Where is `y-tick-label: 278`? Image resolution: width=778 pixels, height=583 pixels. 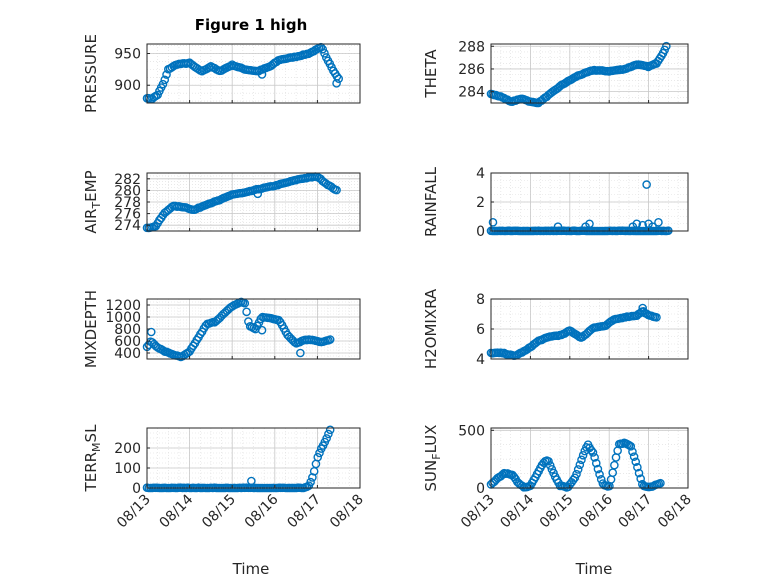
y-tick-label: 278 is located at coordinates (127, 203).